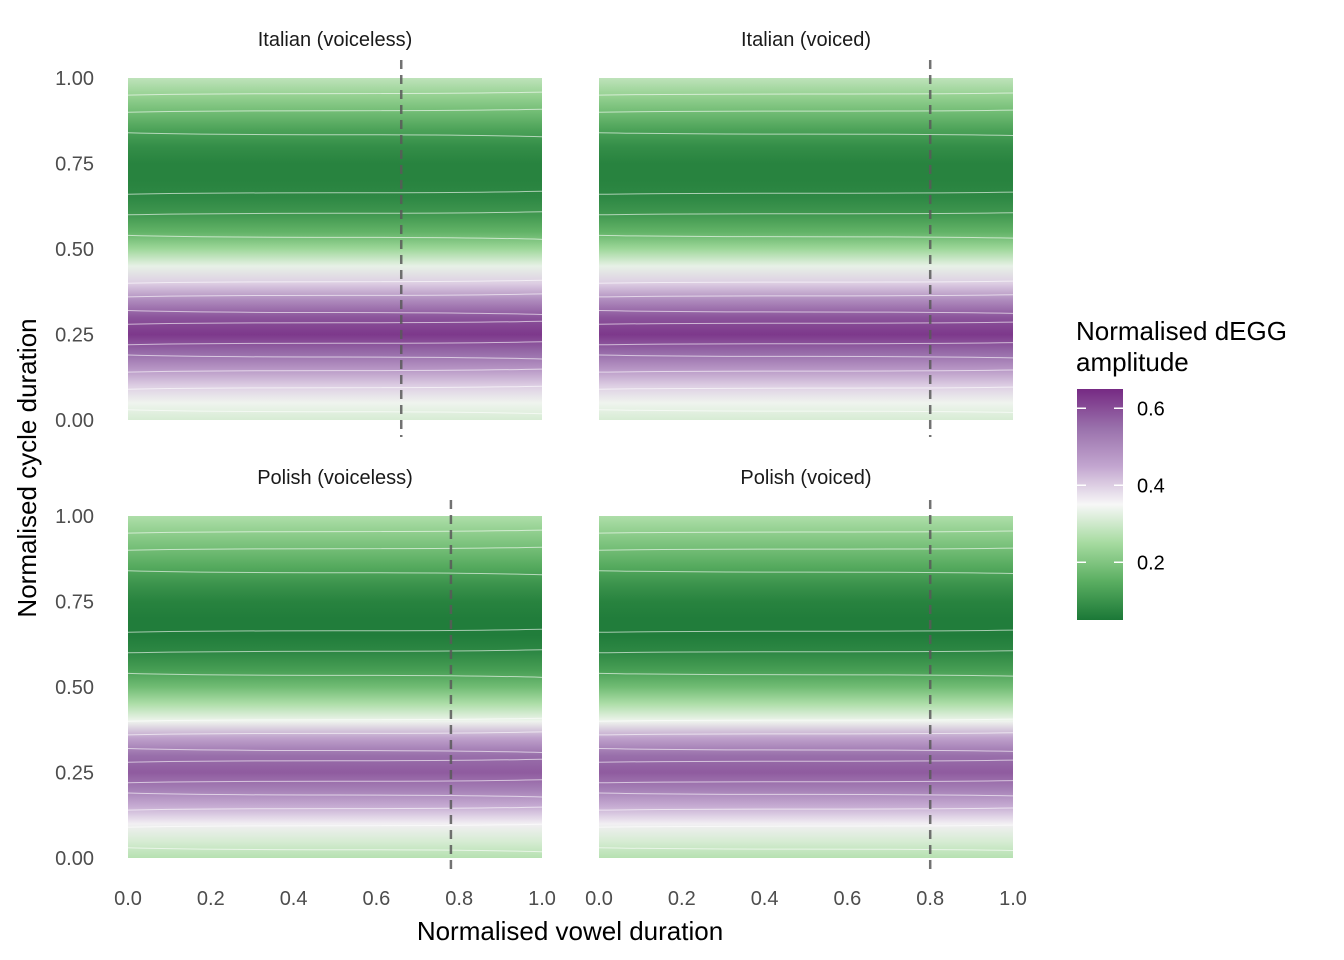  What do you see at coordinates (806, 233) in the screenshot?
I see `panel-2: Italian (voiced)` at bounding box center [806, 233].